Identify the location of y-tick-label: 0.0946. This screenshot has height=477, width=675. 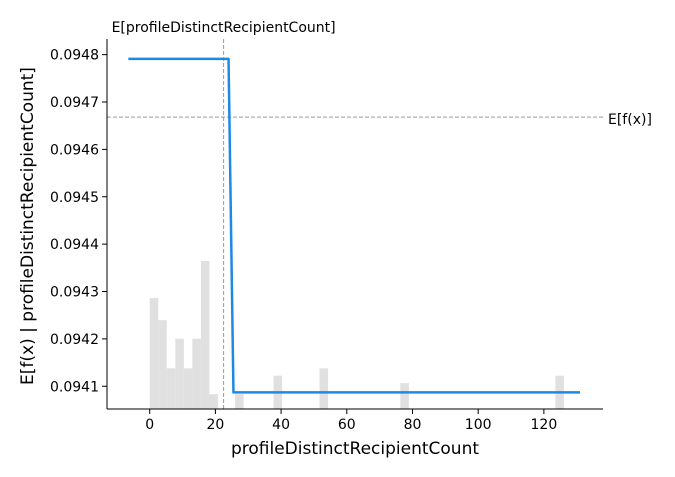
(74, 150).